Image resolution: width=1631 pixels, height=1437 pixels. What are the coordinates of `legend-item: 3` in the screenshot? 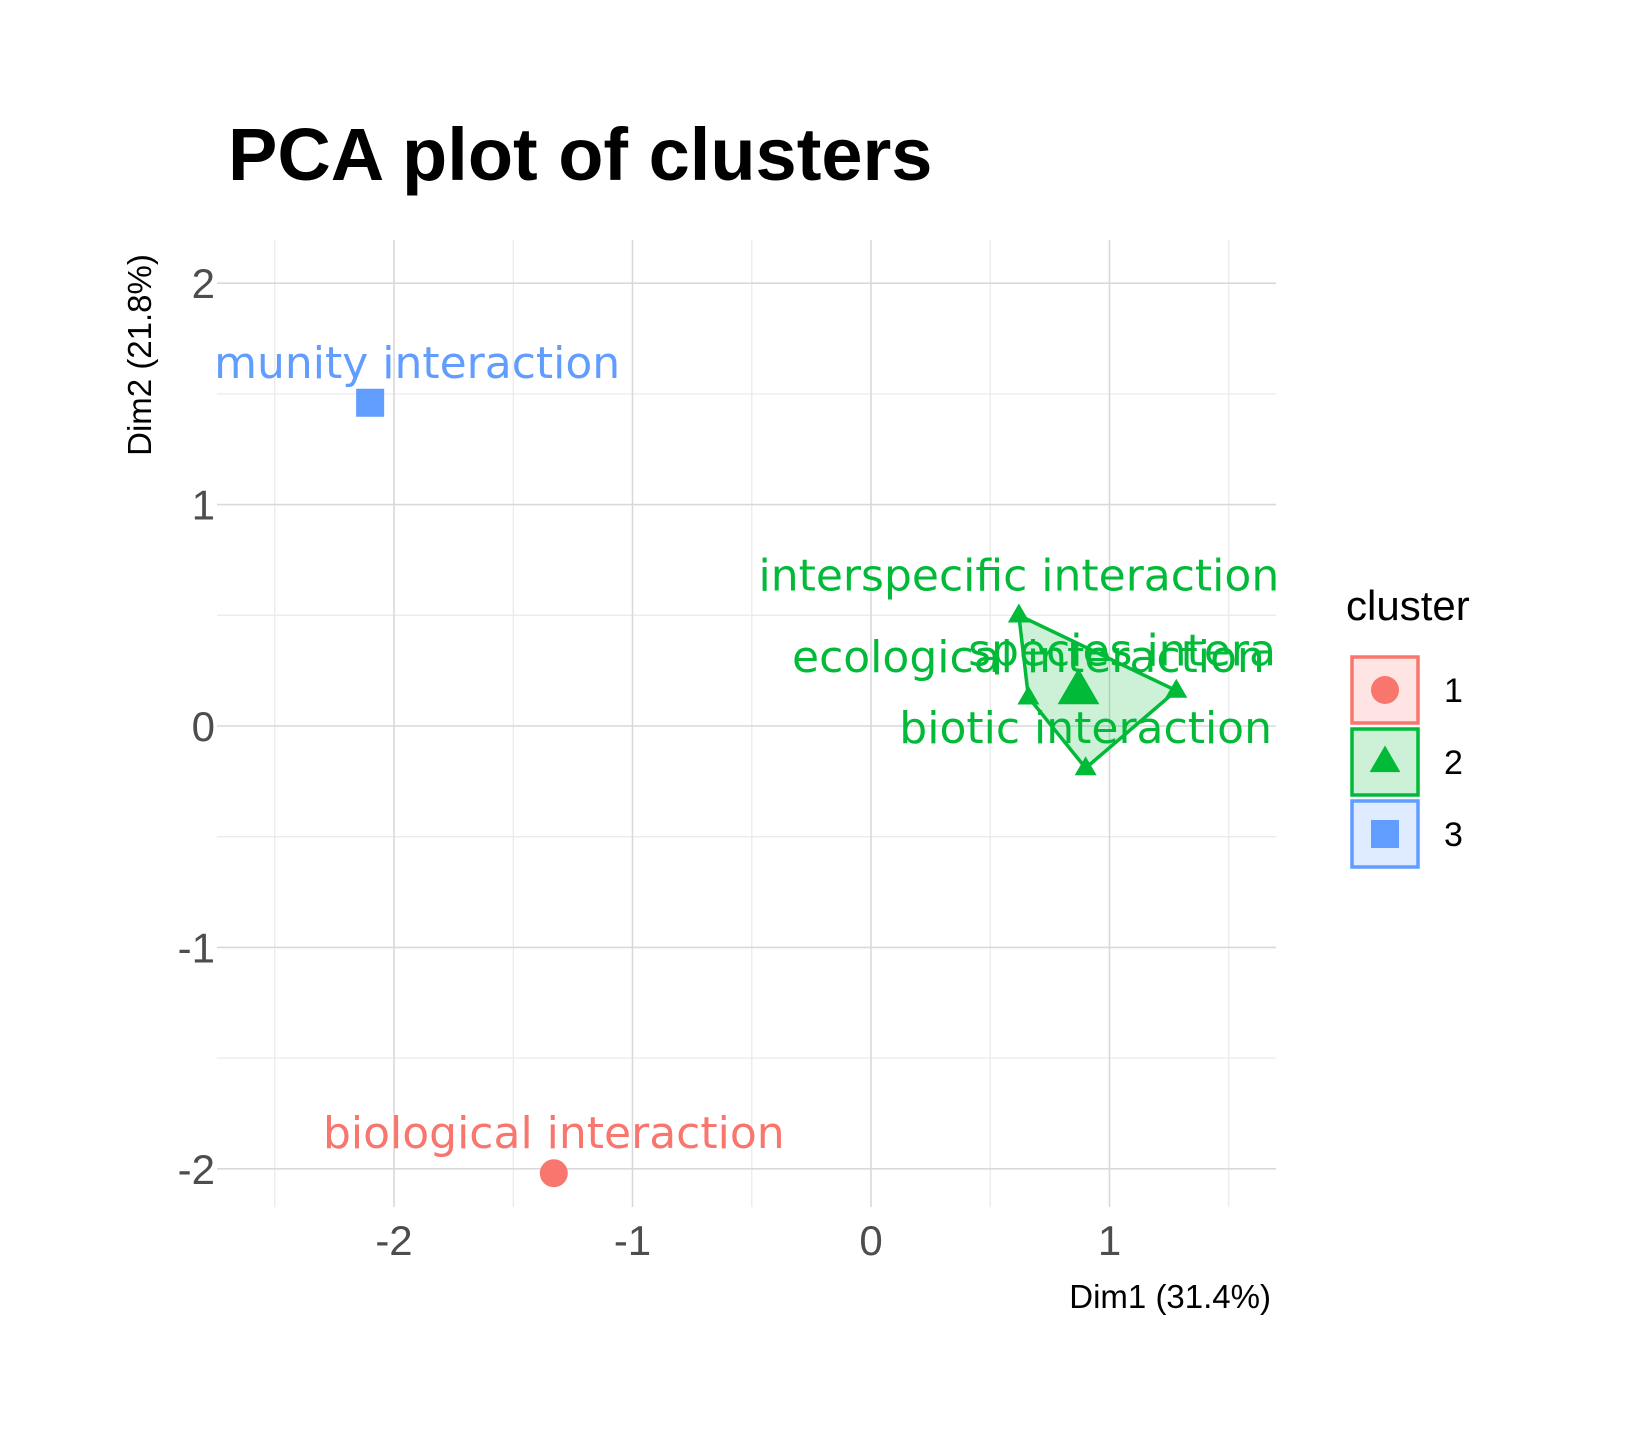 It's located at (1406, 834).